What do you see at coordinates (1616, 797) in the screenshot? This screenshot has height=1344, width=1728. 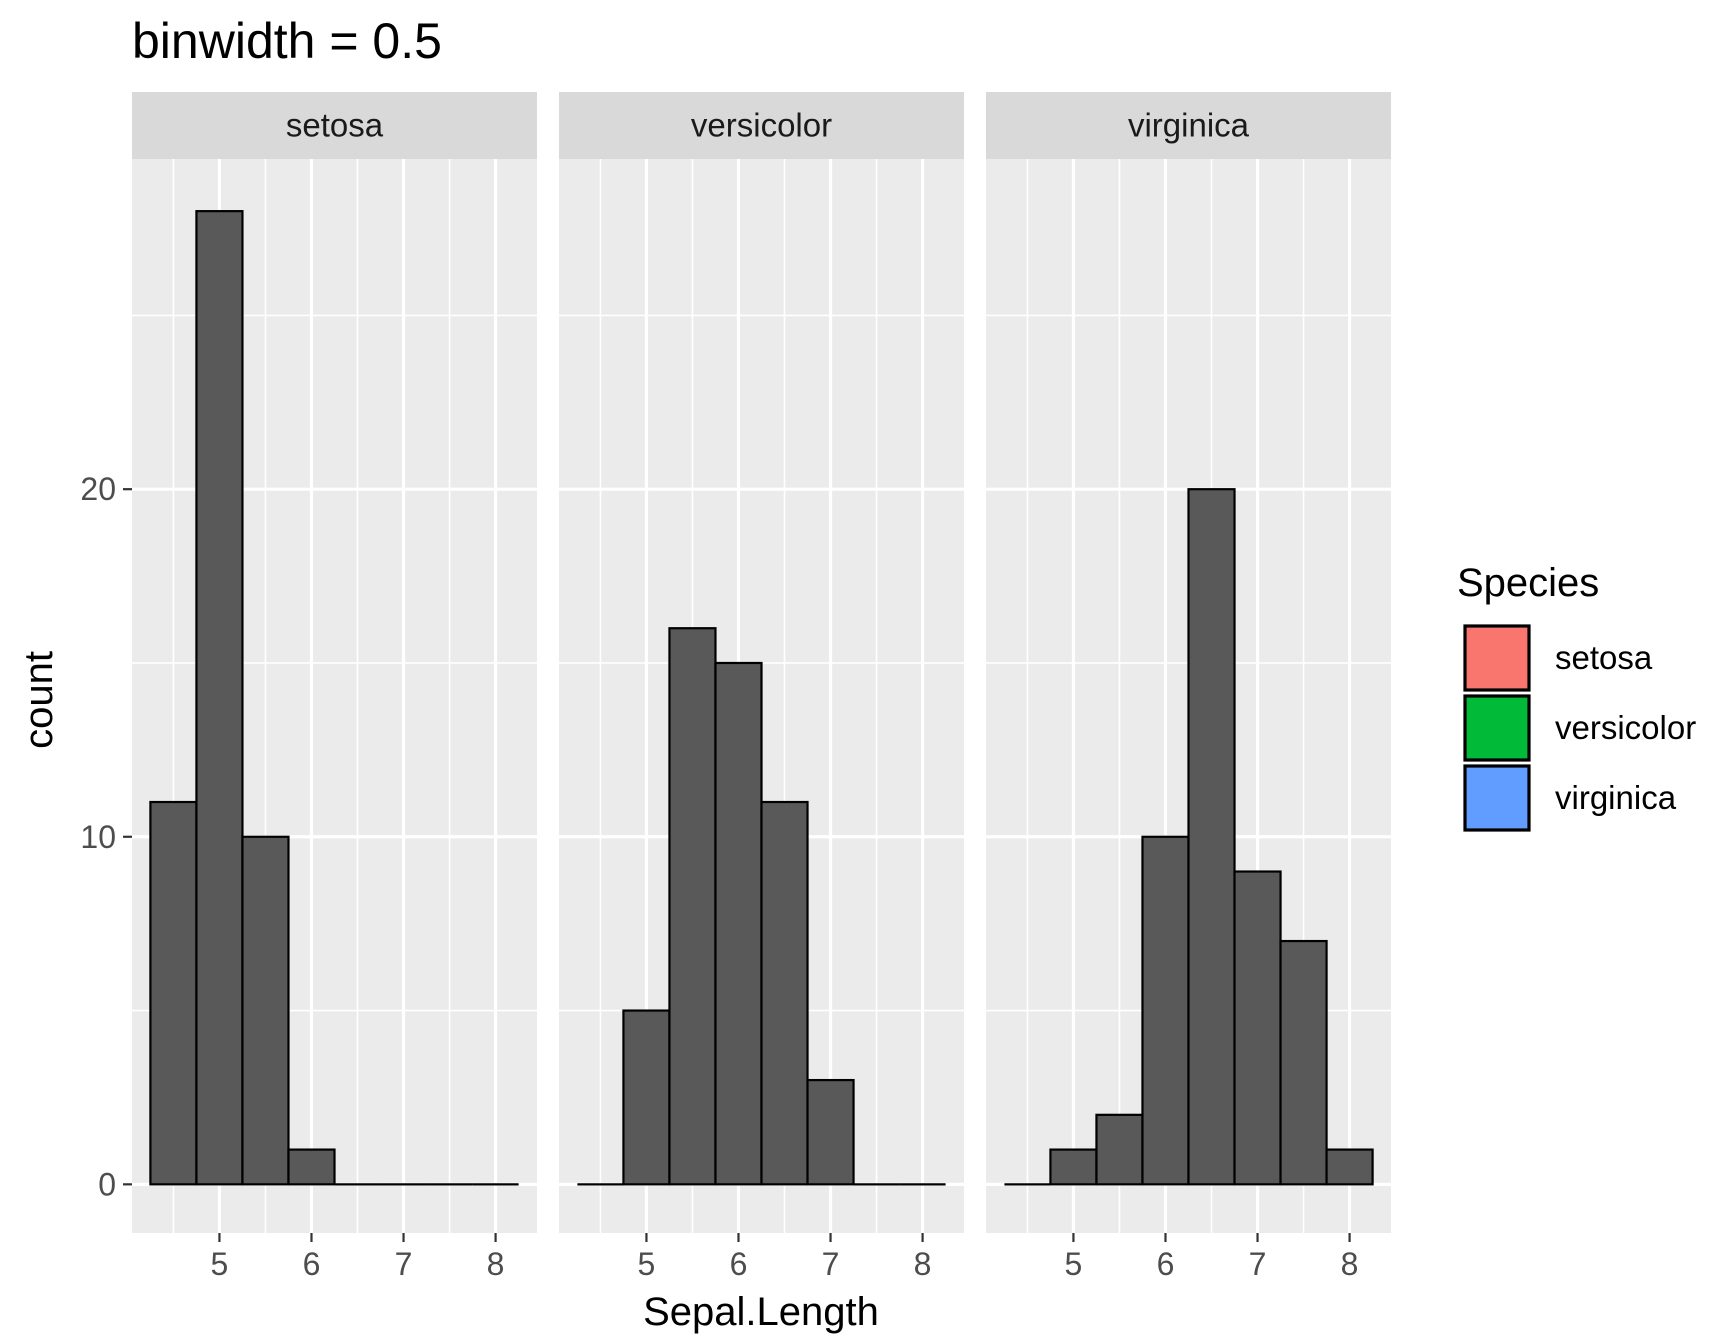 I see `legend-item-label: virginica` at bounding box center [1616, 797].